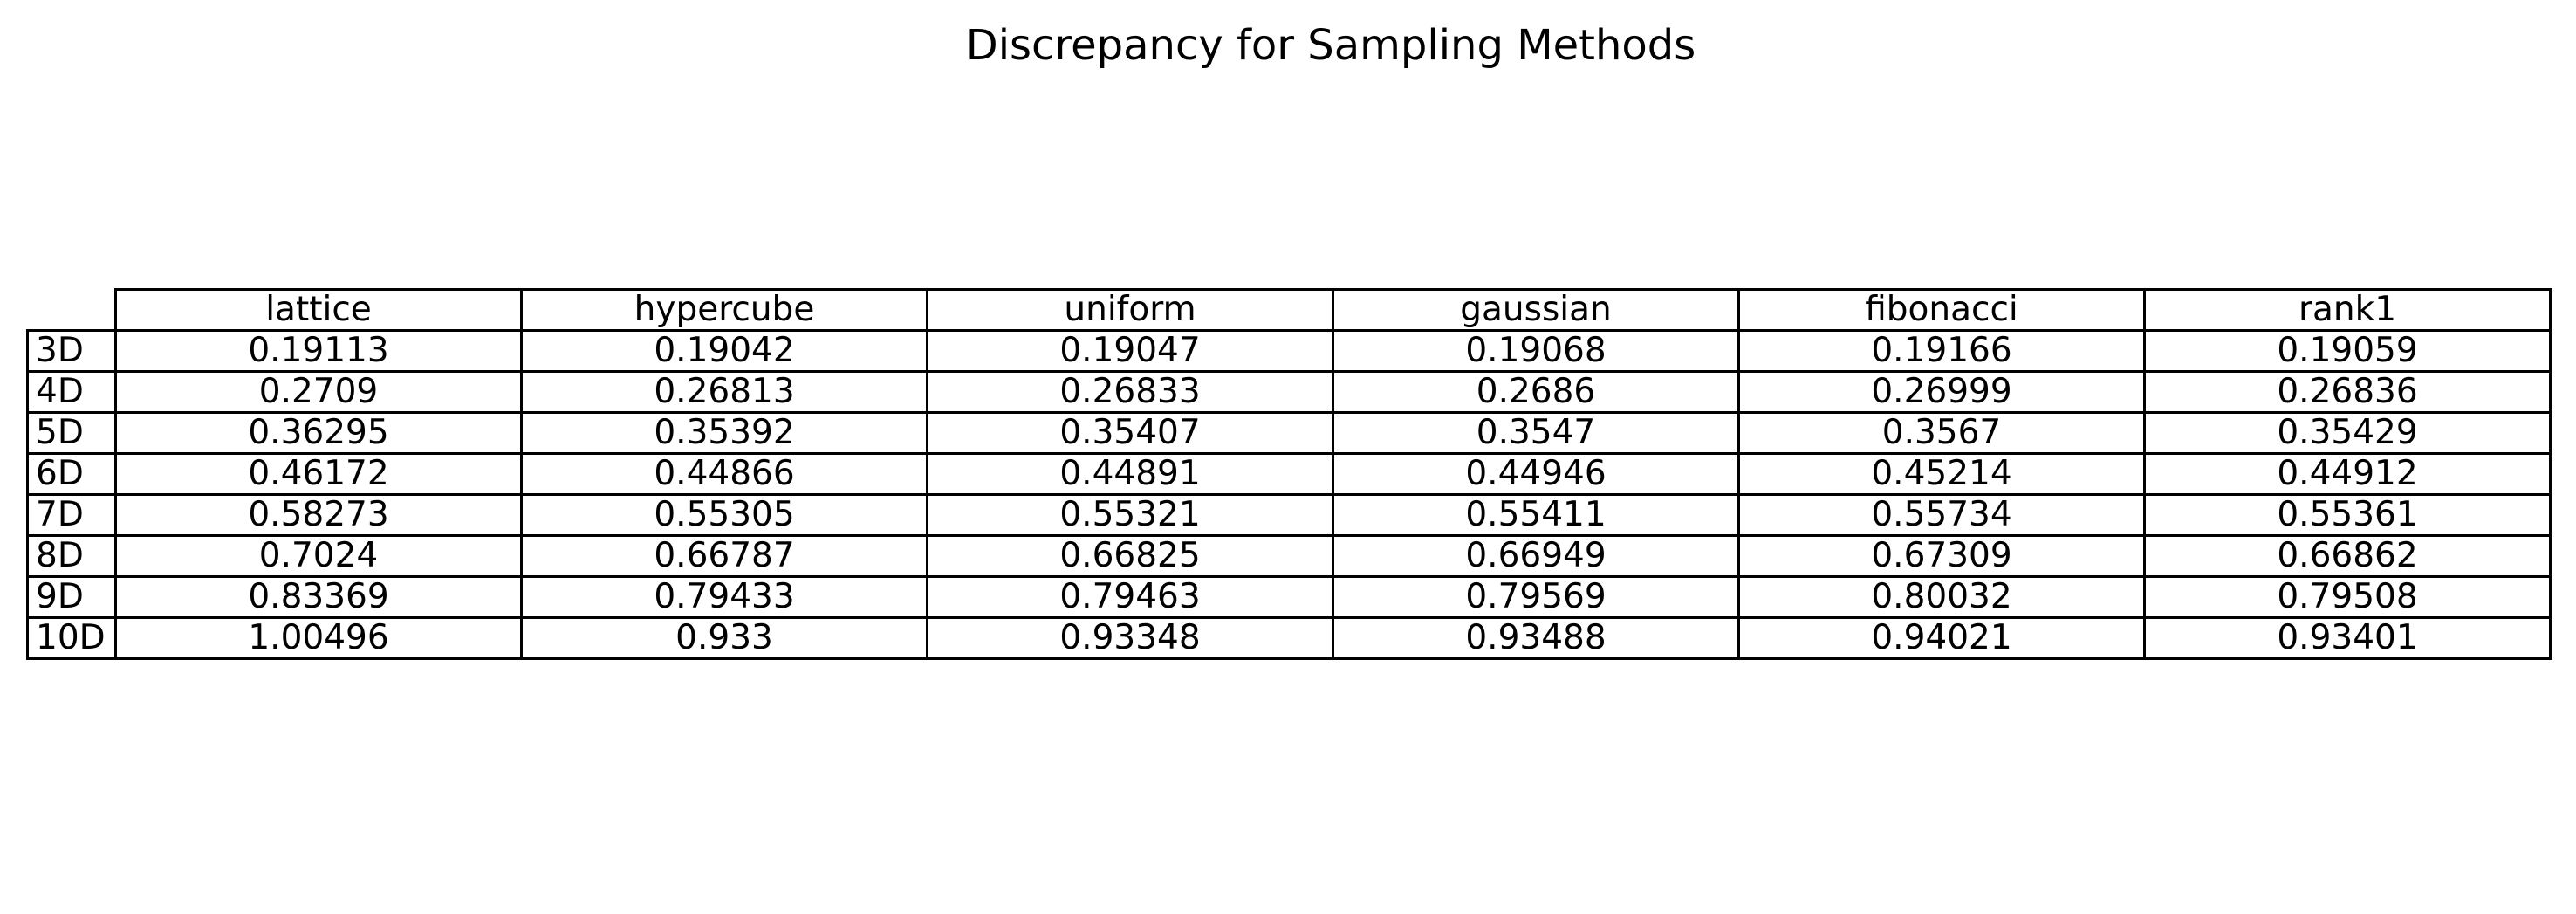  I want to click on table-cell: 0.36295, so click(318, 433).